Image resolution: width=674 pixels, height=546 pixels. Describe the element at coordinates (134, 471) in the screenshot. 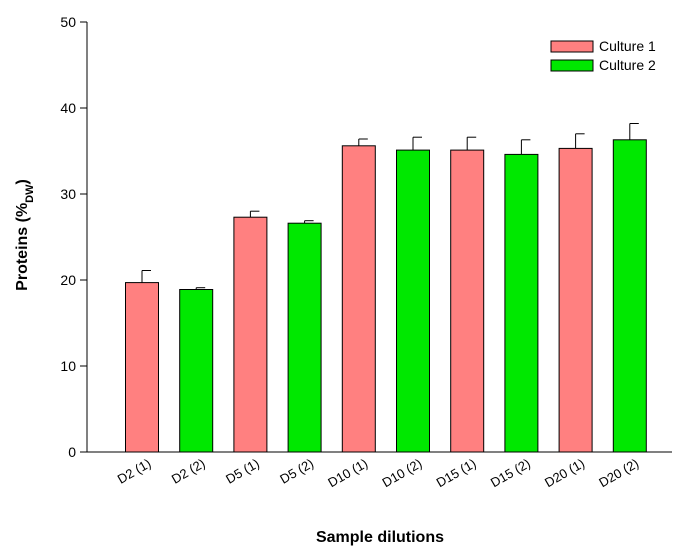

I see `x-tick-label-d2-1: D2 (1)` at that location.